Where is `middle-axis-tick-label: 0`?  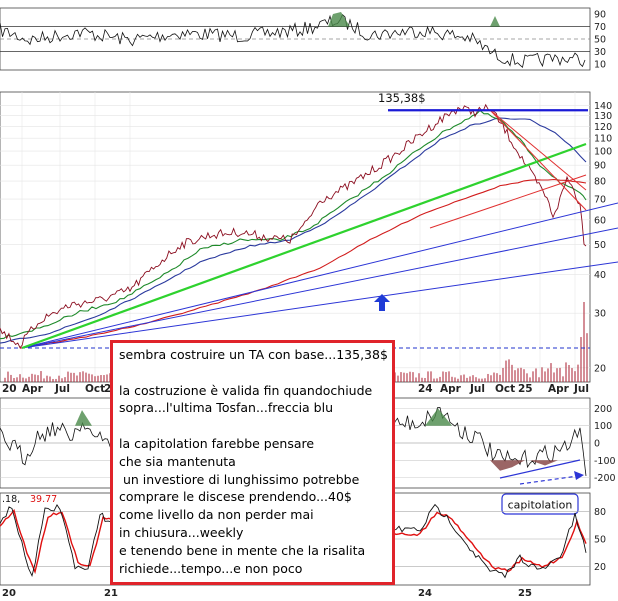 middle-axis-tick-label: 0 is located at coordinates (597, 444).